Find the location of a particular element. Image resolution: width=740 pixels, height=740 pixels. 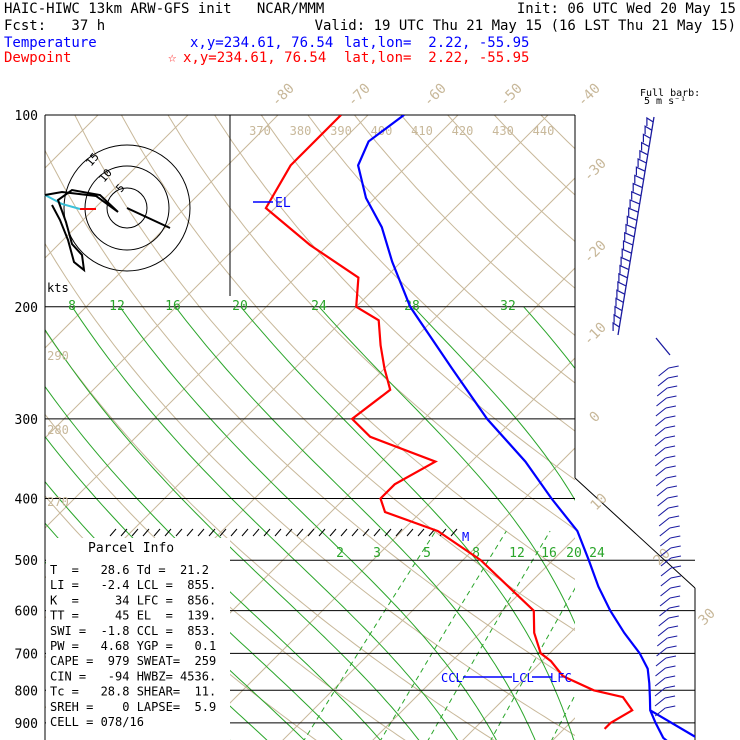

star-icon: ☆ is located at coordinates (172, 58).